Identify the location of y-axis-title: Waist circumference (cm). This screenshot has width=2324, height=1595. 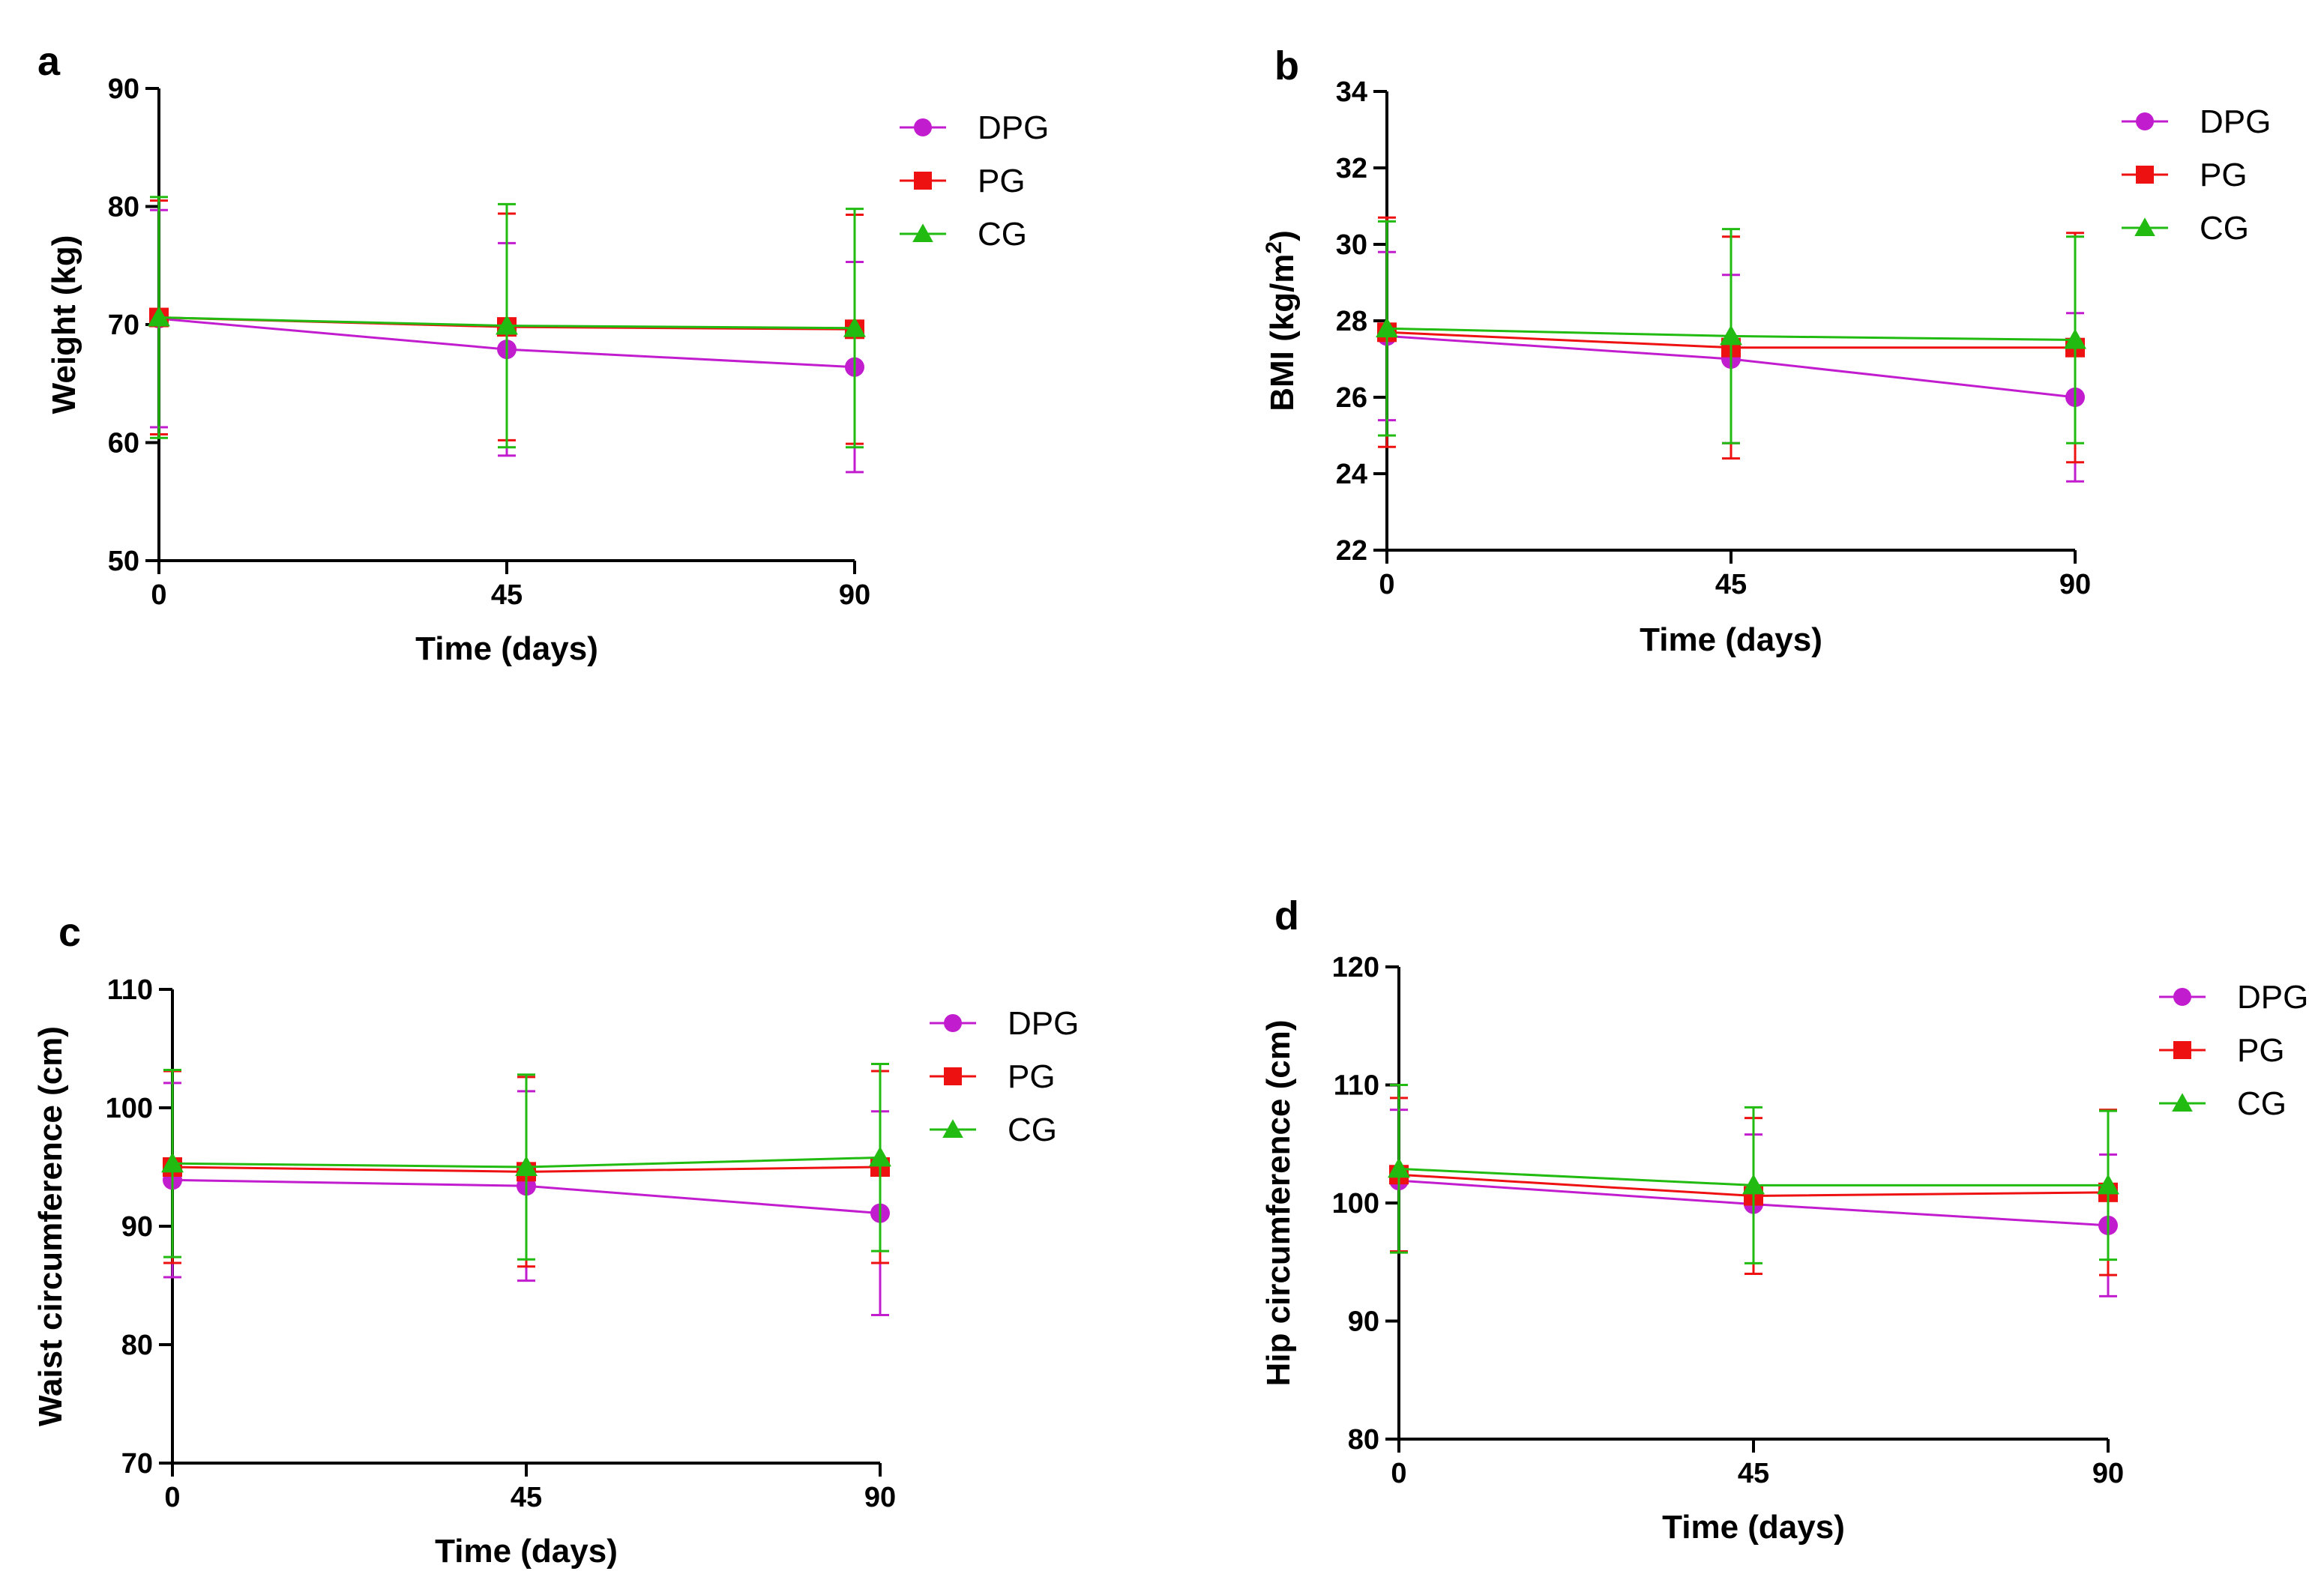
(50, 1226).